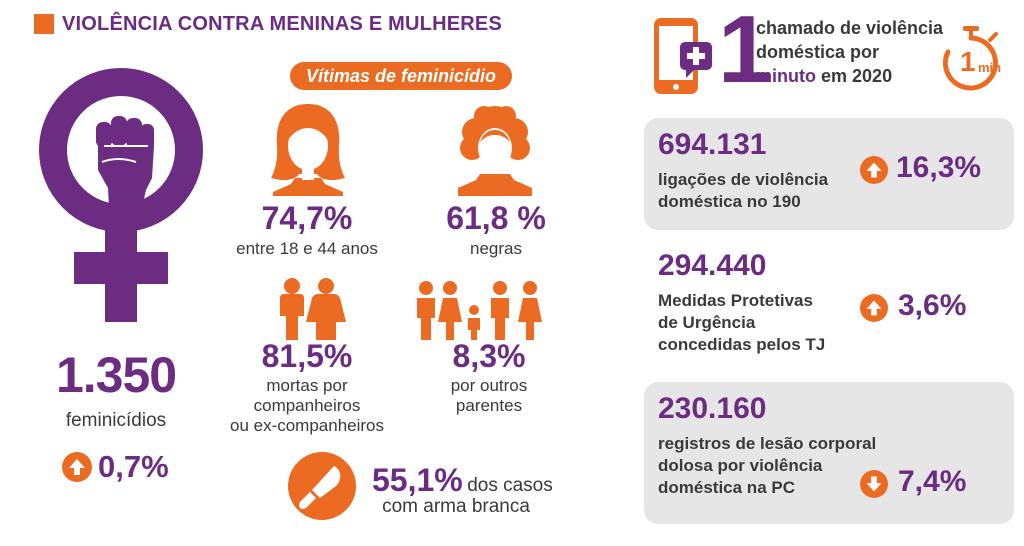  I want to click on stat-description-line: Medidas Protetivas, so click(735, 300).